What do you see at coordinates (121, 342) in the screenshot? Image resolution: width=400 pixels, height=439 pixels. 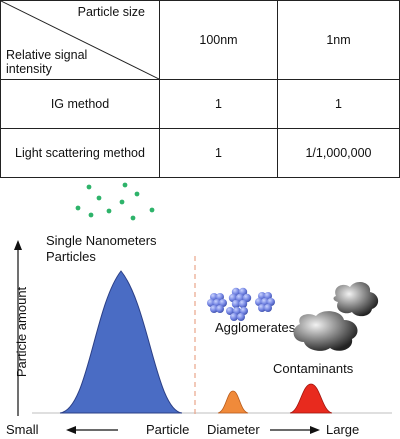 I see `nanoparticle-peak` at bounding box center [121, 342].